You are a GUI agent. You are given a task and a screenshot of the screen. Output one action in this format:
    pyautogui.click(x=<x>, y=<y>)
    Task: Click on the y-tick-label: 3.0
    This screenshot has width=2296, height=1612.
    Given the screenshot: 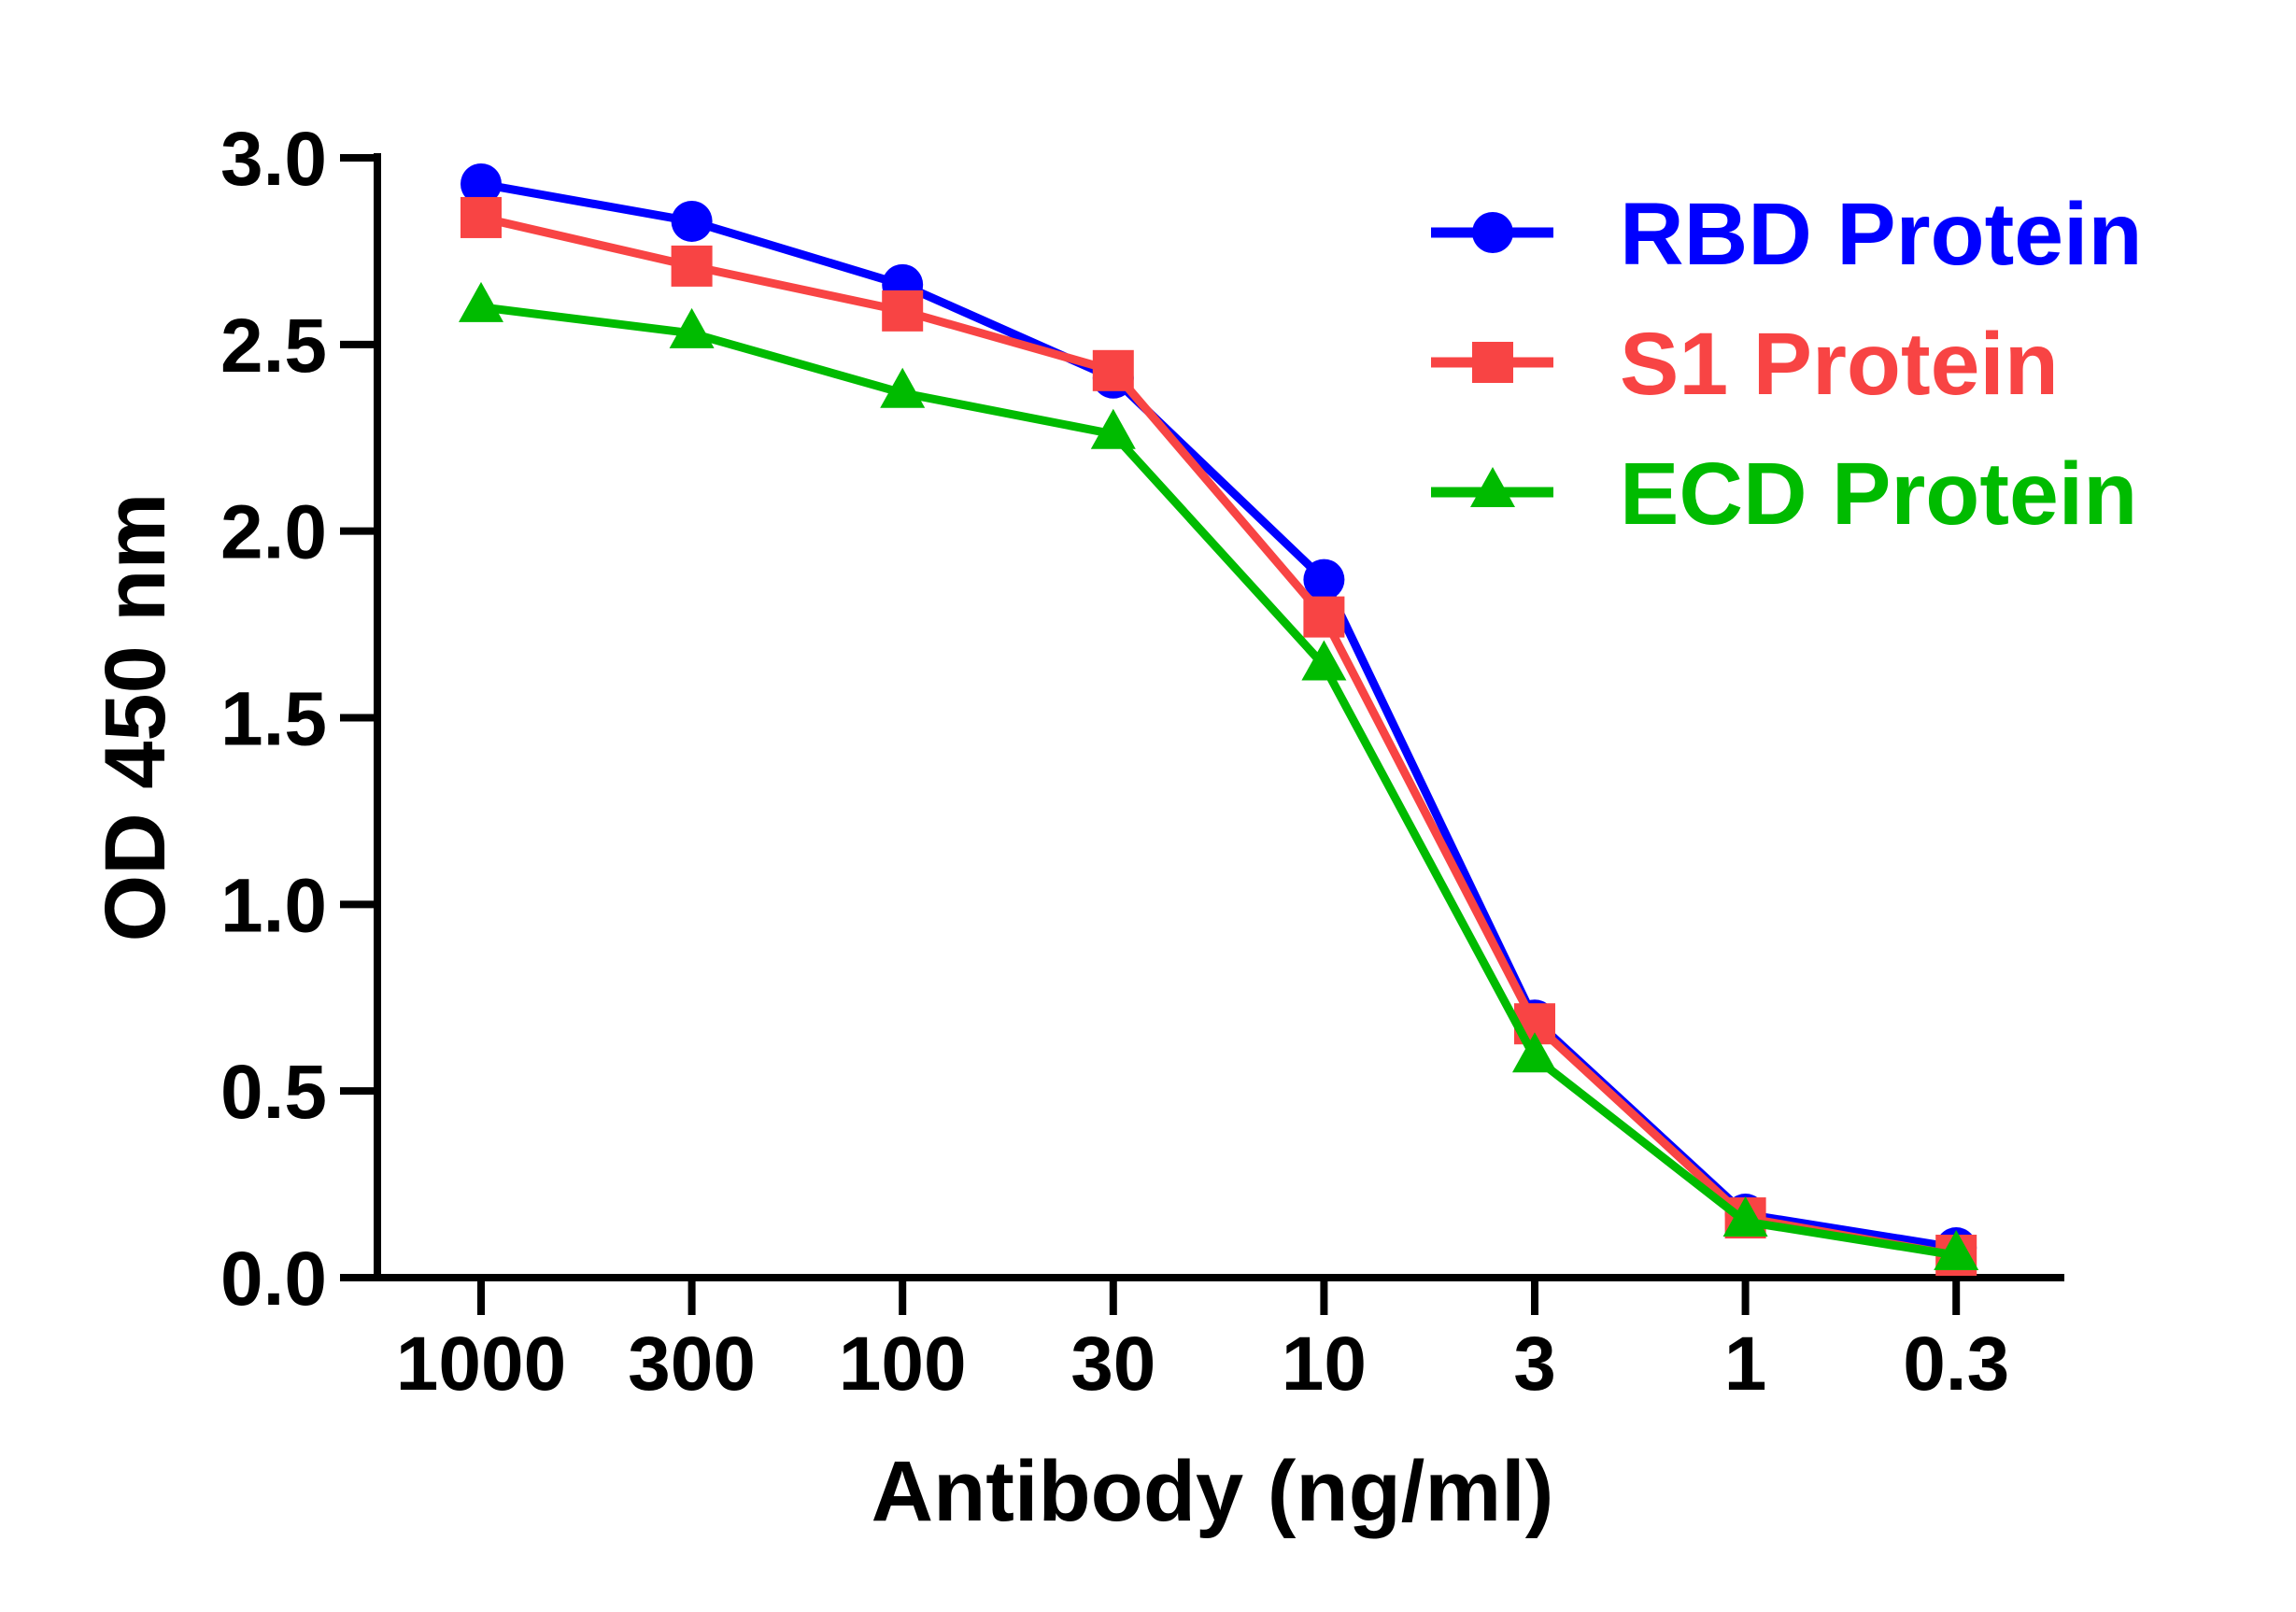 What is the action you would take?
    pyautogui.click(x=274, y=159)
    